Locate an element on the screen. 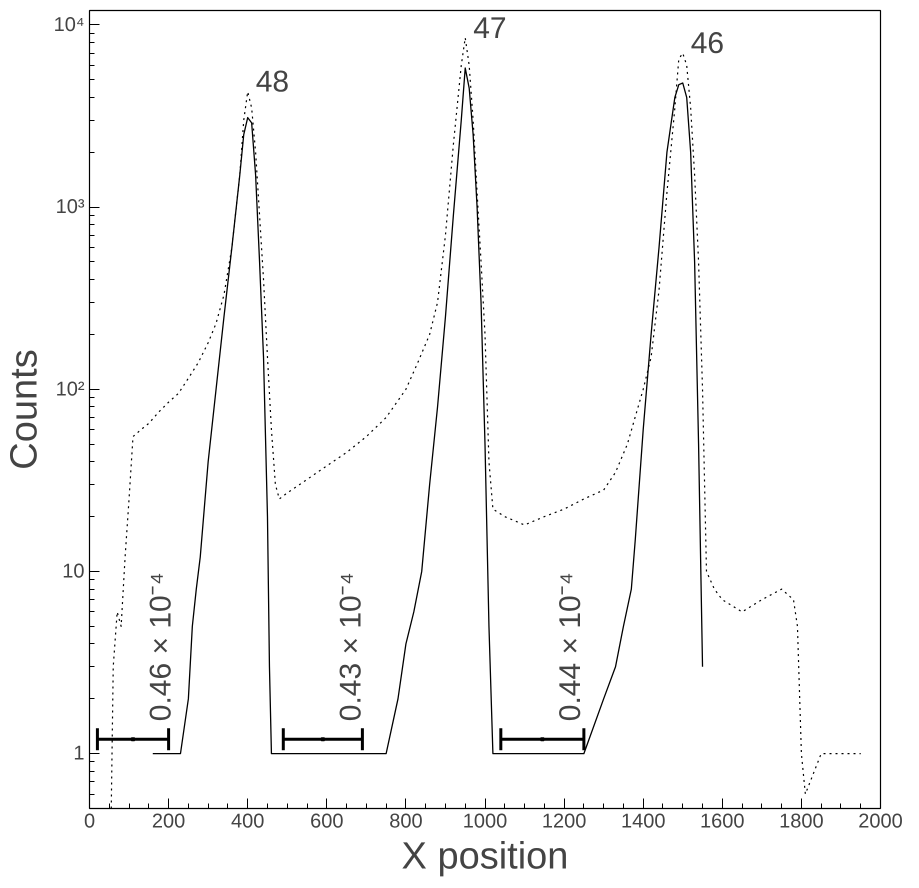 Image resolution: width=919 pixels, height=888 pixels. x-tick-label: 1000 is located at coordinates (485, 821).